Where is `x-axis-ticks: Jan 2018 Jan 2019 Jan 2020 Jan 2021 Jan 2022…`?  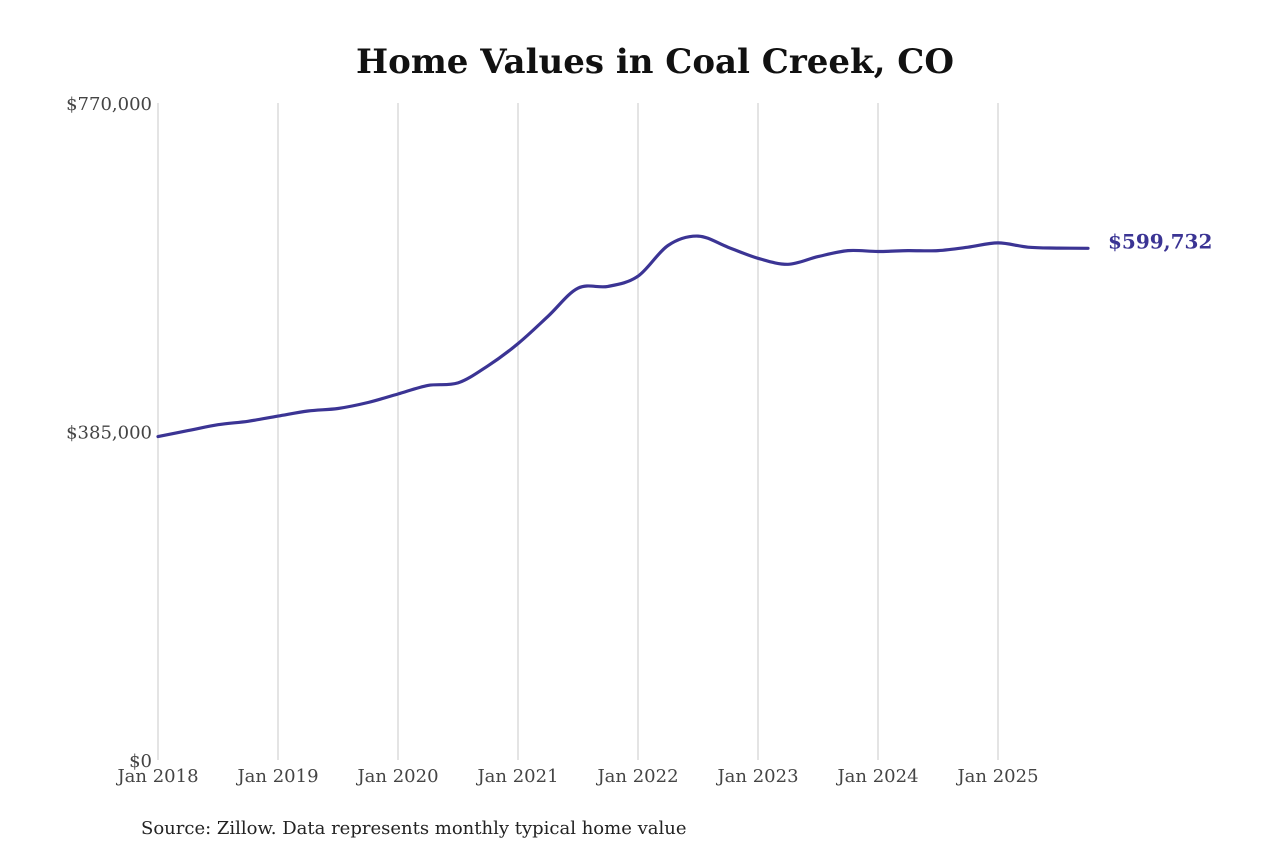 x-axis-ticks: Jan 2018 Jan 2019 Jan 2020 Jan 2021 Jan 2022… is located at coordinates (576, 776).